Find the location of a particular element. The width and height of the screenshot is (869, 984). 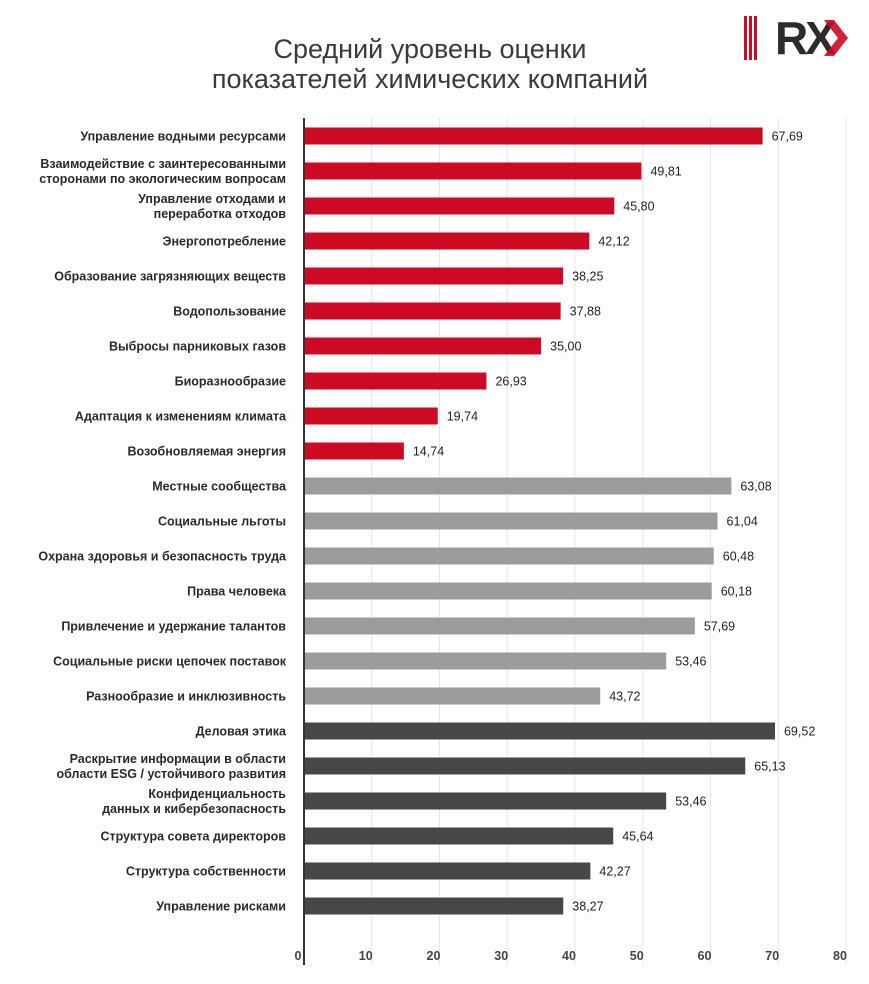

value-label: 42,12 is located at coordinates (613, 242).